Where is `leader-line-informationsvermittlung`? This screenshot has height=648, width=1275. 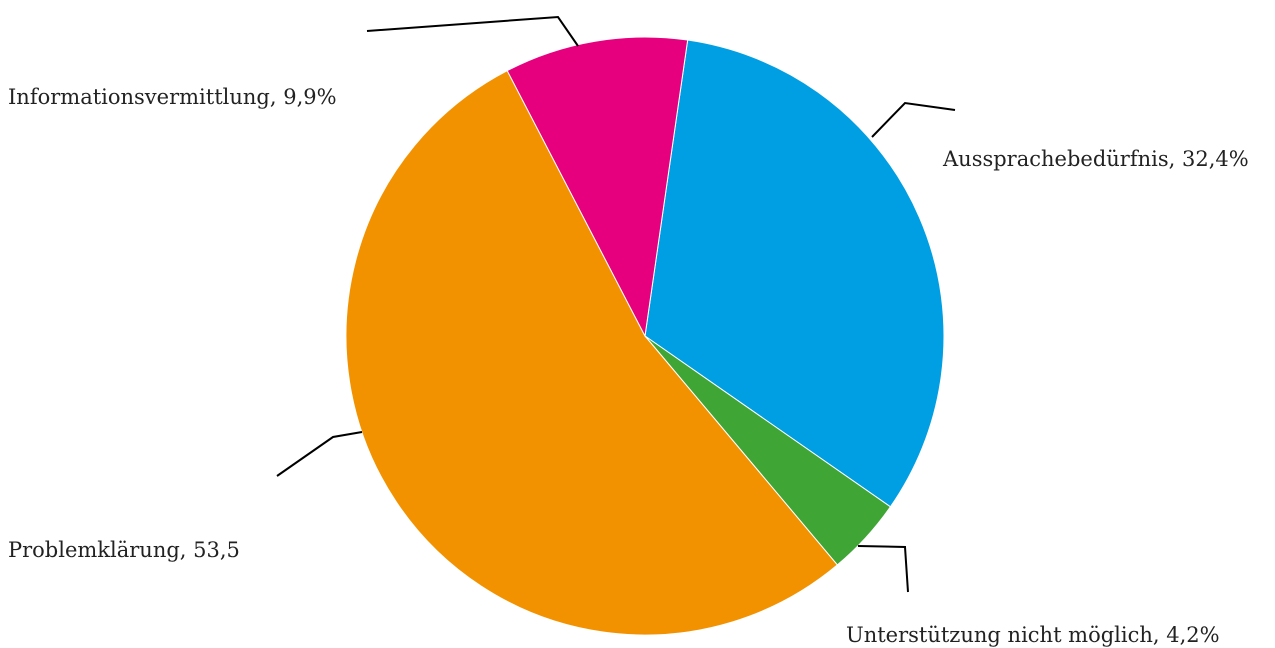
leader-line-informationsvermittlung is located at coordinates (472, 31).